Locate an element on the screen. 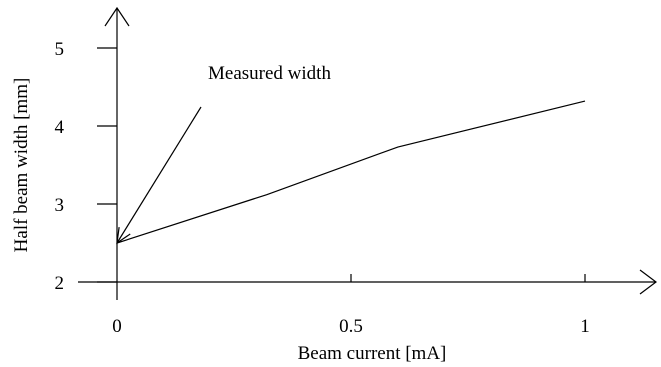  y-axis-title: Half beam width [mm] is located at coordinates (21, 165).